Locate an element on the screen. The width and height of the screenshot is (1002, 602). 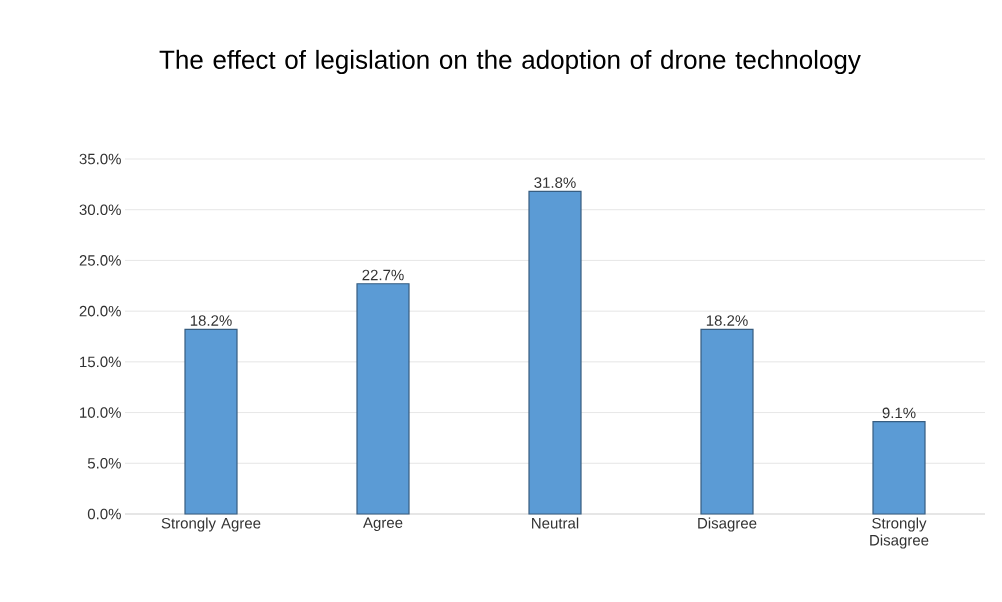
y-tick-label: 20.0% is located at coordinates (100, 311).